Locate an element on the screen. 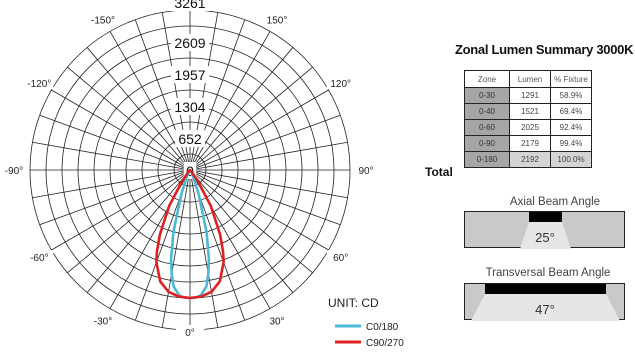 The width and height of the screenshot is (635, 358). header-percent-fixture: % Fixture is located at coordinates (571, 79).